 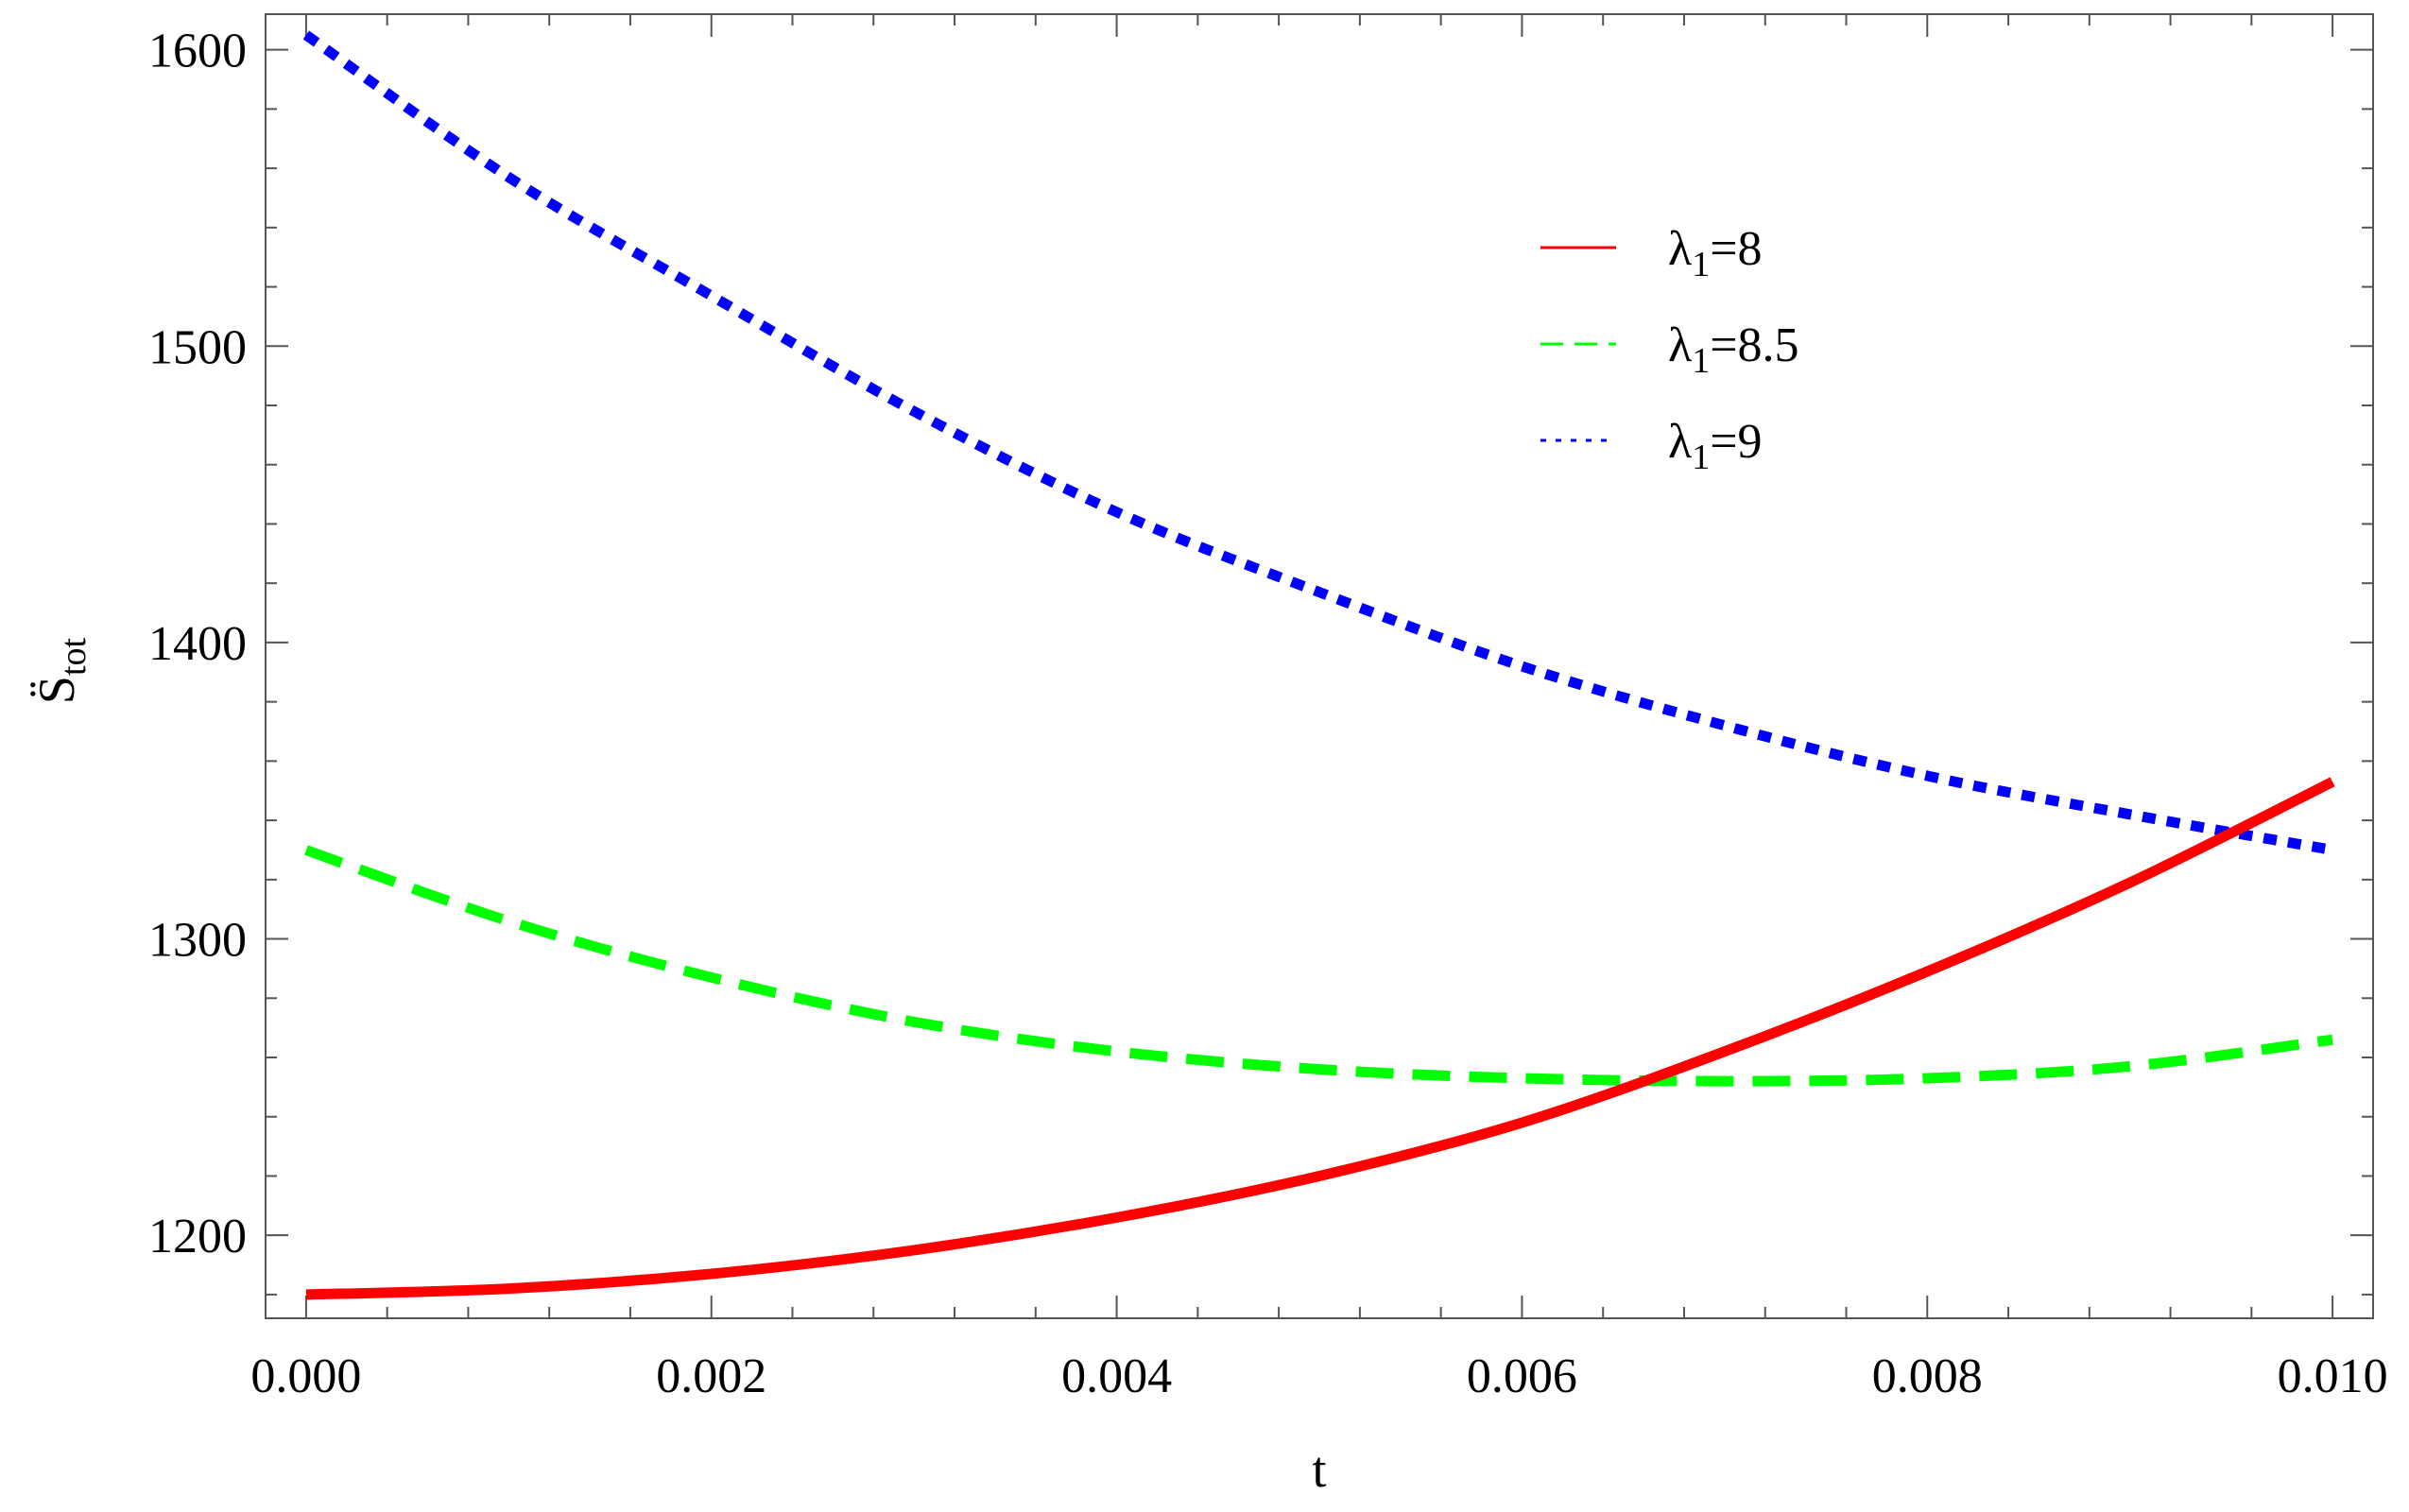 What do you see at coordinates (197, 941) in the screenshot?
I see `y-tick-label: 1300` at bounding box center [197, 941].